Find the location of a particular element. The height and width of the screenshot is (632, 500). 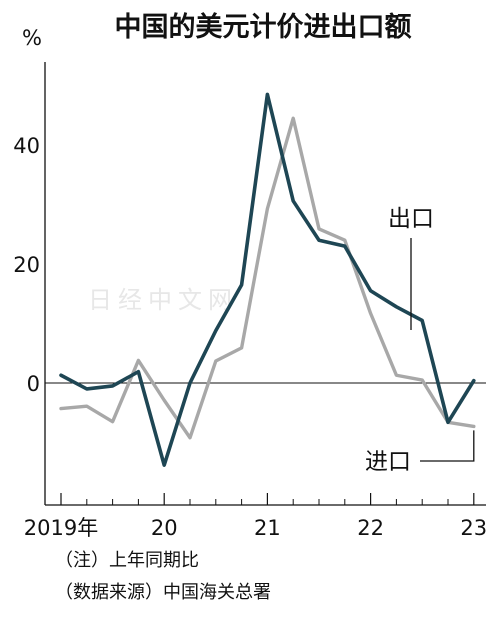

series-label-export: 出口 is located at coordinates (411, 219).